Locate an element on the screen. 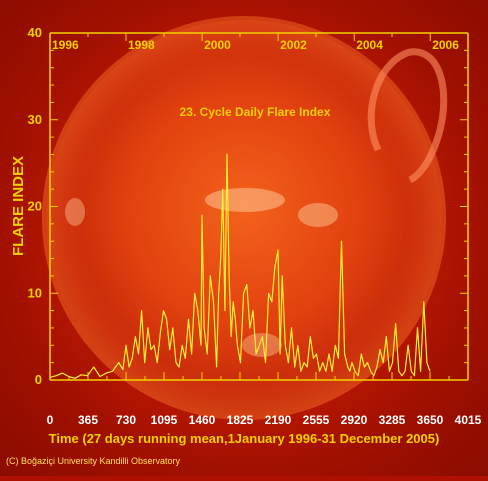 The width and height of the screenshot is (488, 481). y-tick-label: 0 is located at coordinates (38, 379).